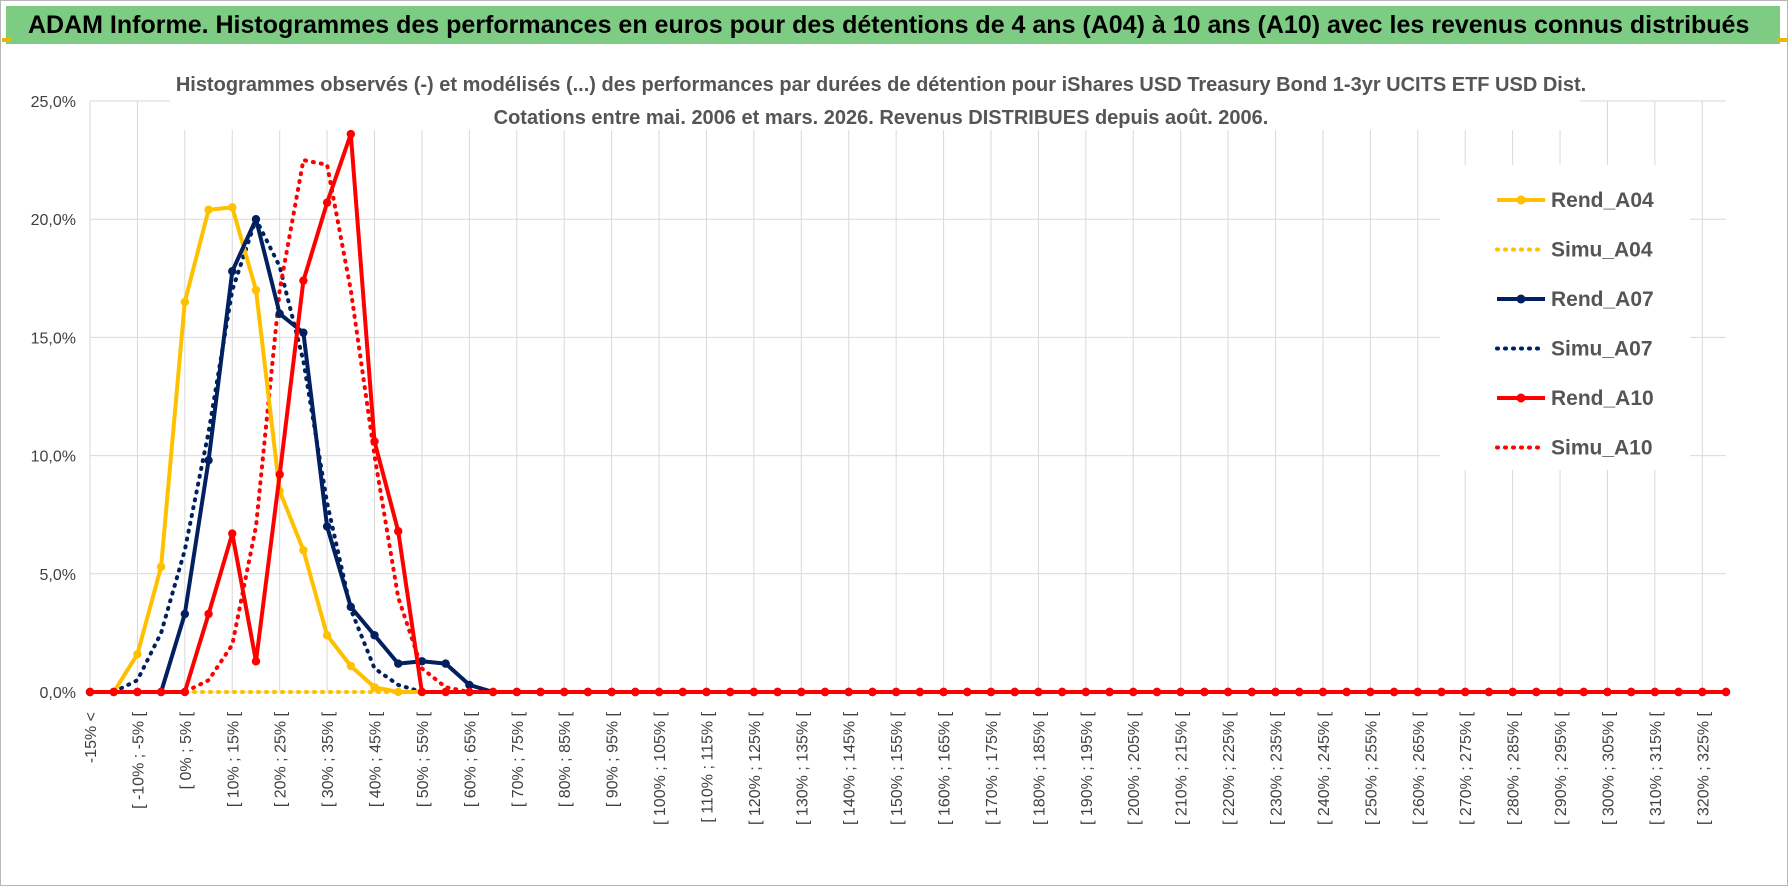  I want to click on x-tick-label: [ 40% ; 45% [, so click(376, 759).